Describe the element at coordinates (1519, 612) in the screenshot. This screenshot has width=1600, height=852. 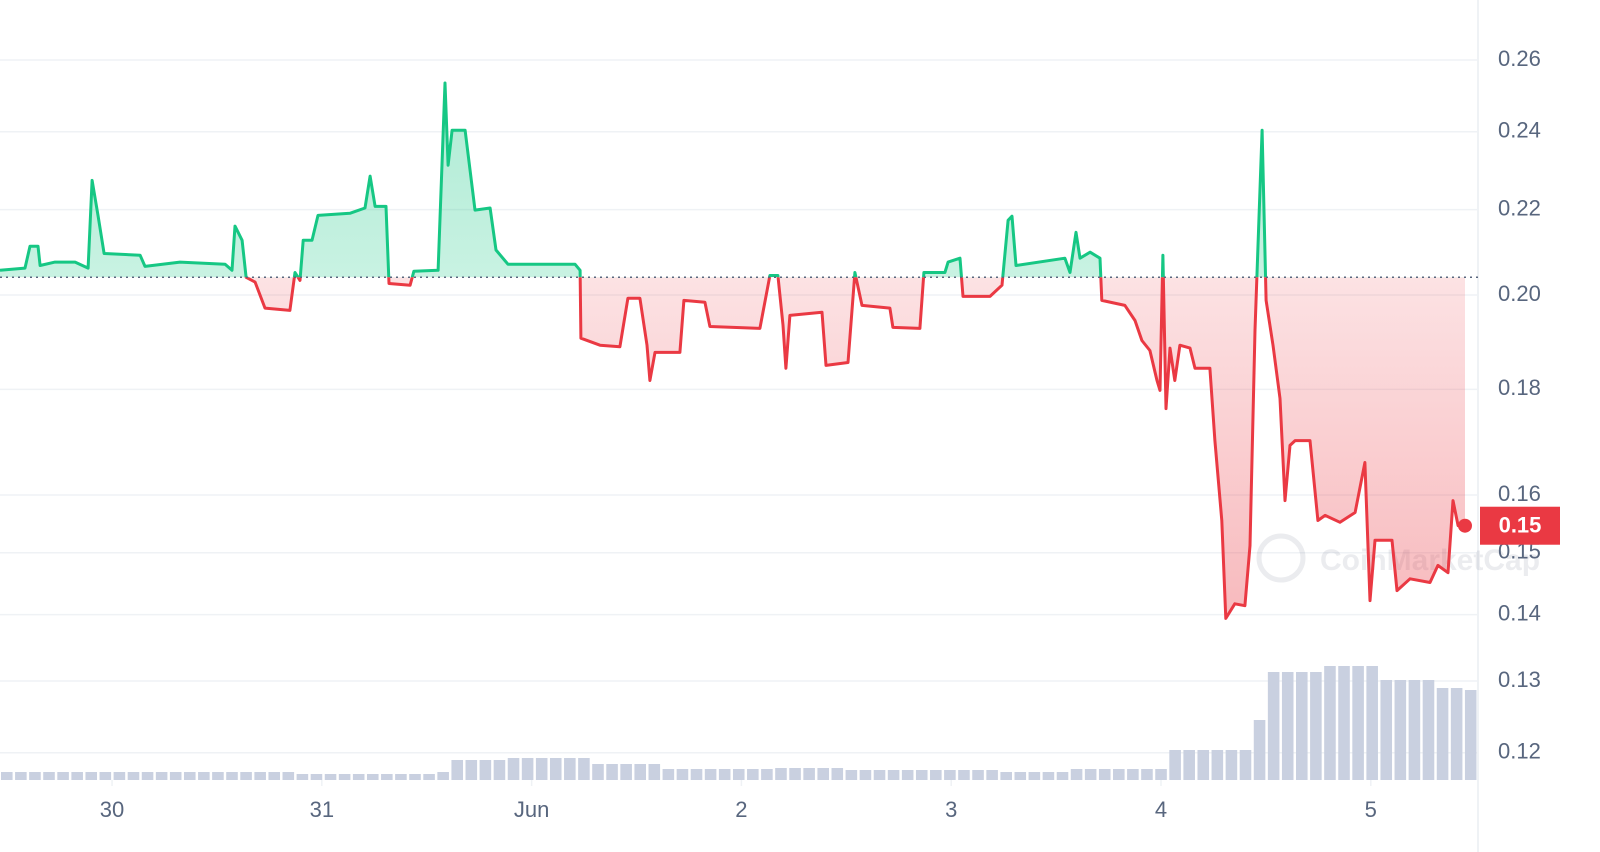
I see `y-tick-label: 0.14` at that location.